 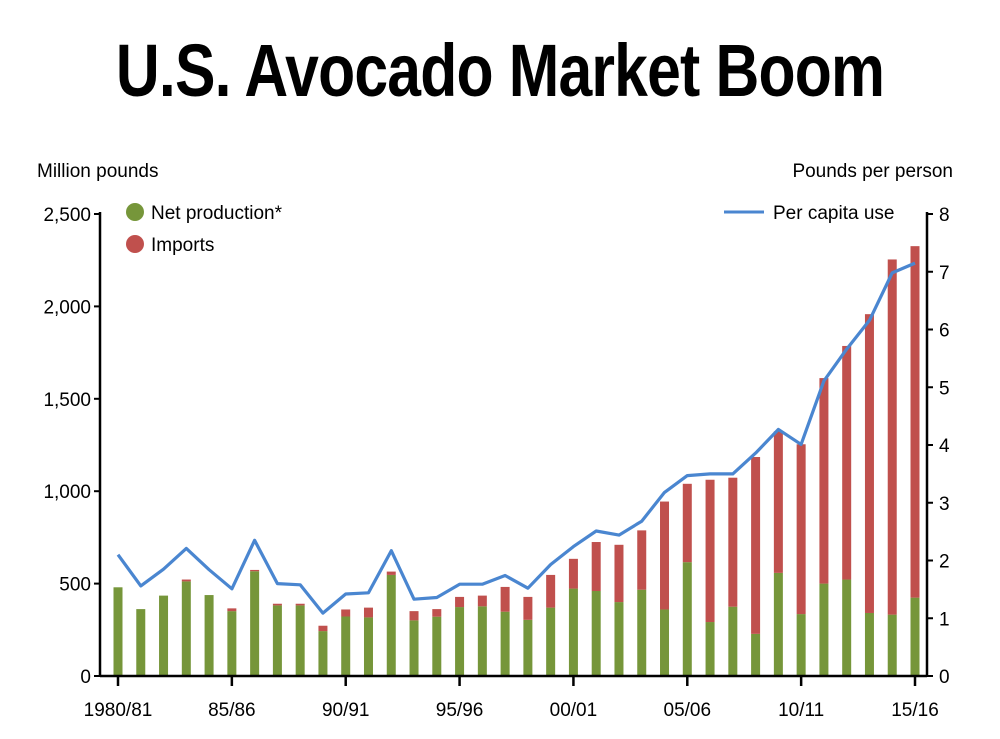 What do you see at coordinates (135, 244) in the screenshot?
I see `legend-swatch-imports` at bounding box center [135, 244].